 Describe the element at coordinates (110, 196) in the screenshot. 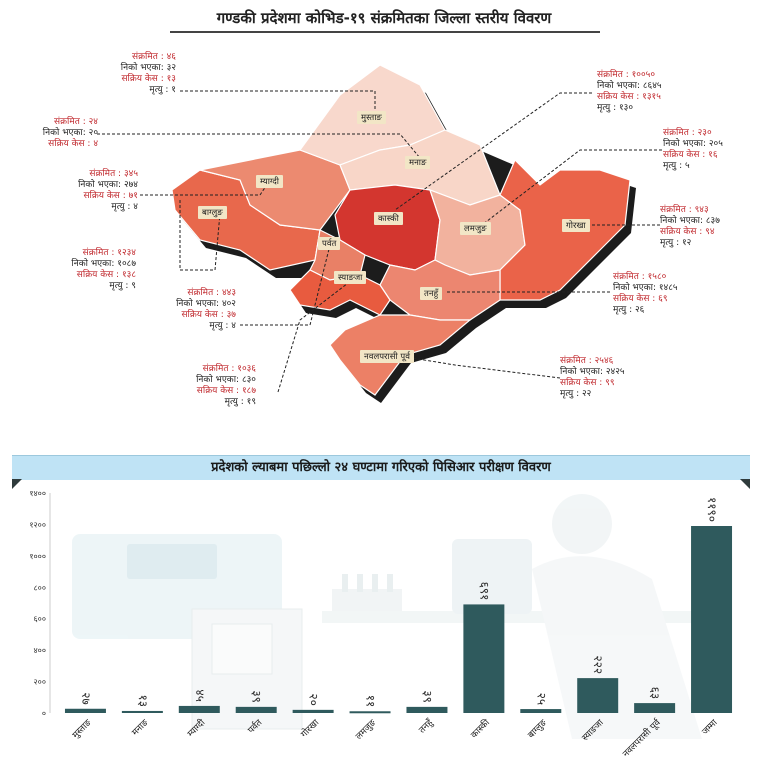

I see `stat-myagdi-active: सक्रिय केस : ७१` at that location.